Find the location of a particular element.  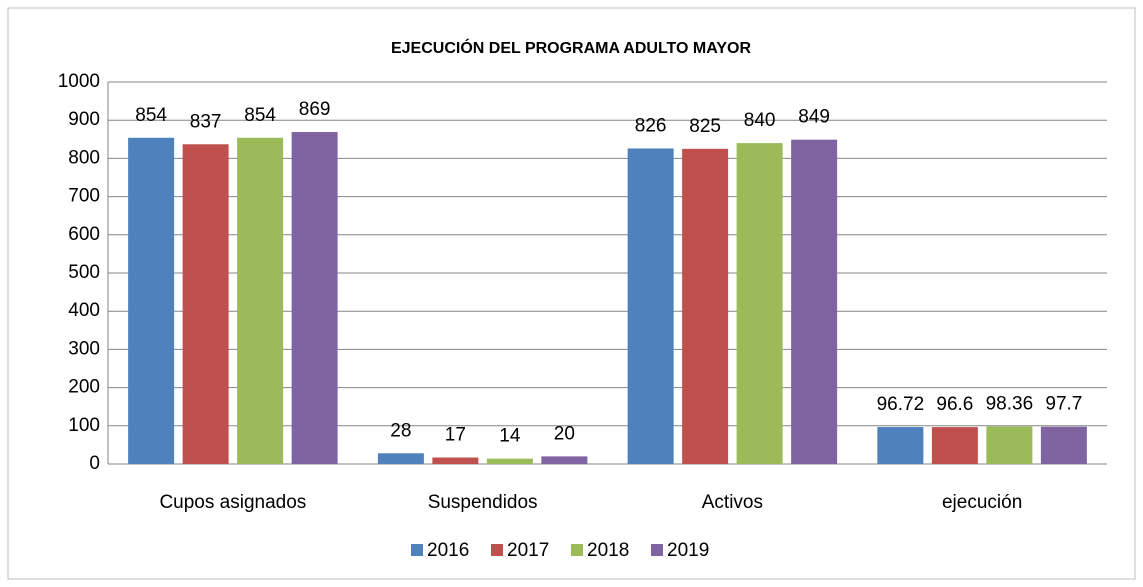

y-tick-label: 200 is located at coordinates (84, 387).